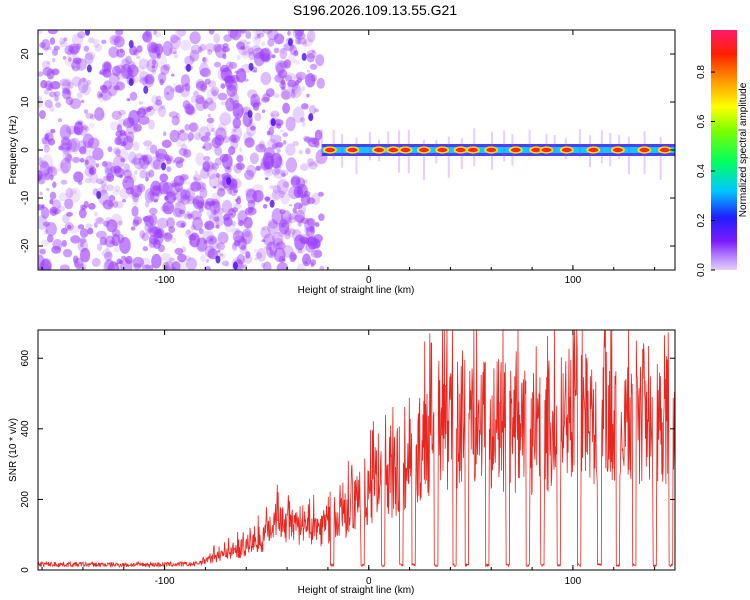 The image size is (750, 600). Describe the element at coordinates (25, 102) in the screenshot. I see `y-tick-label: 10` at that location.